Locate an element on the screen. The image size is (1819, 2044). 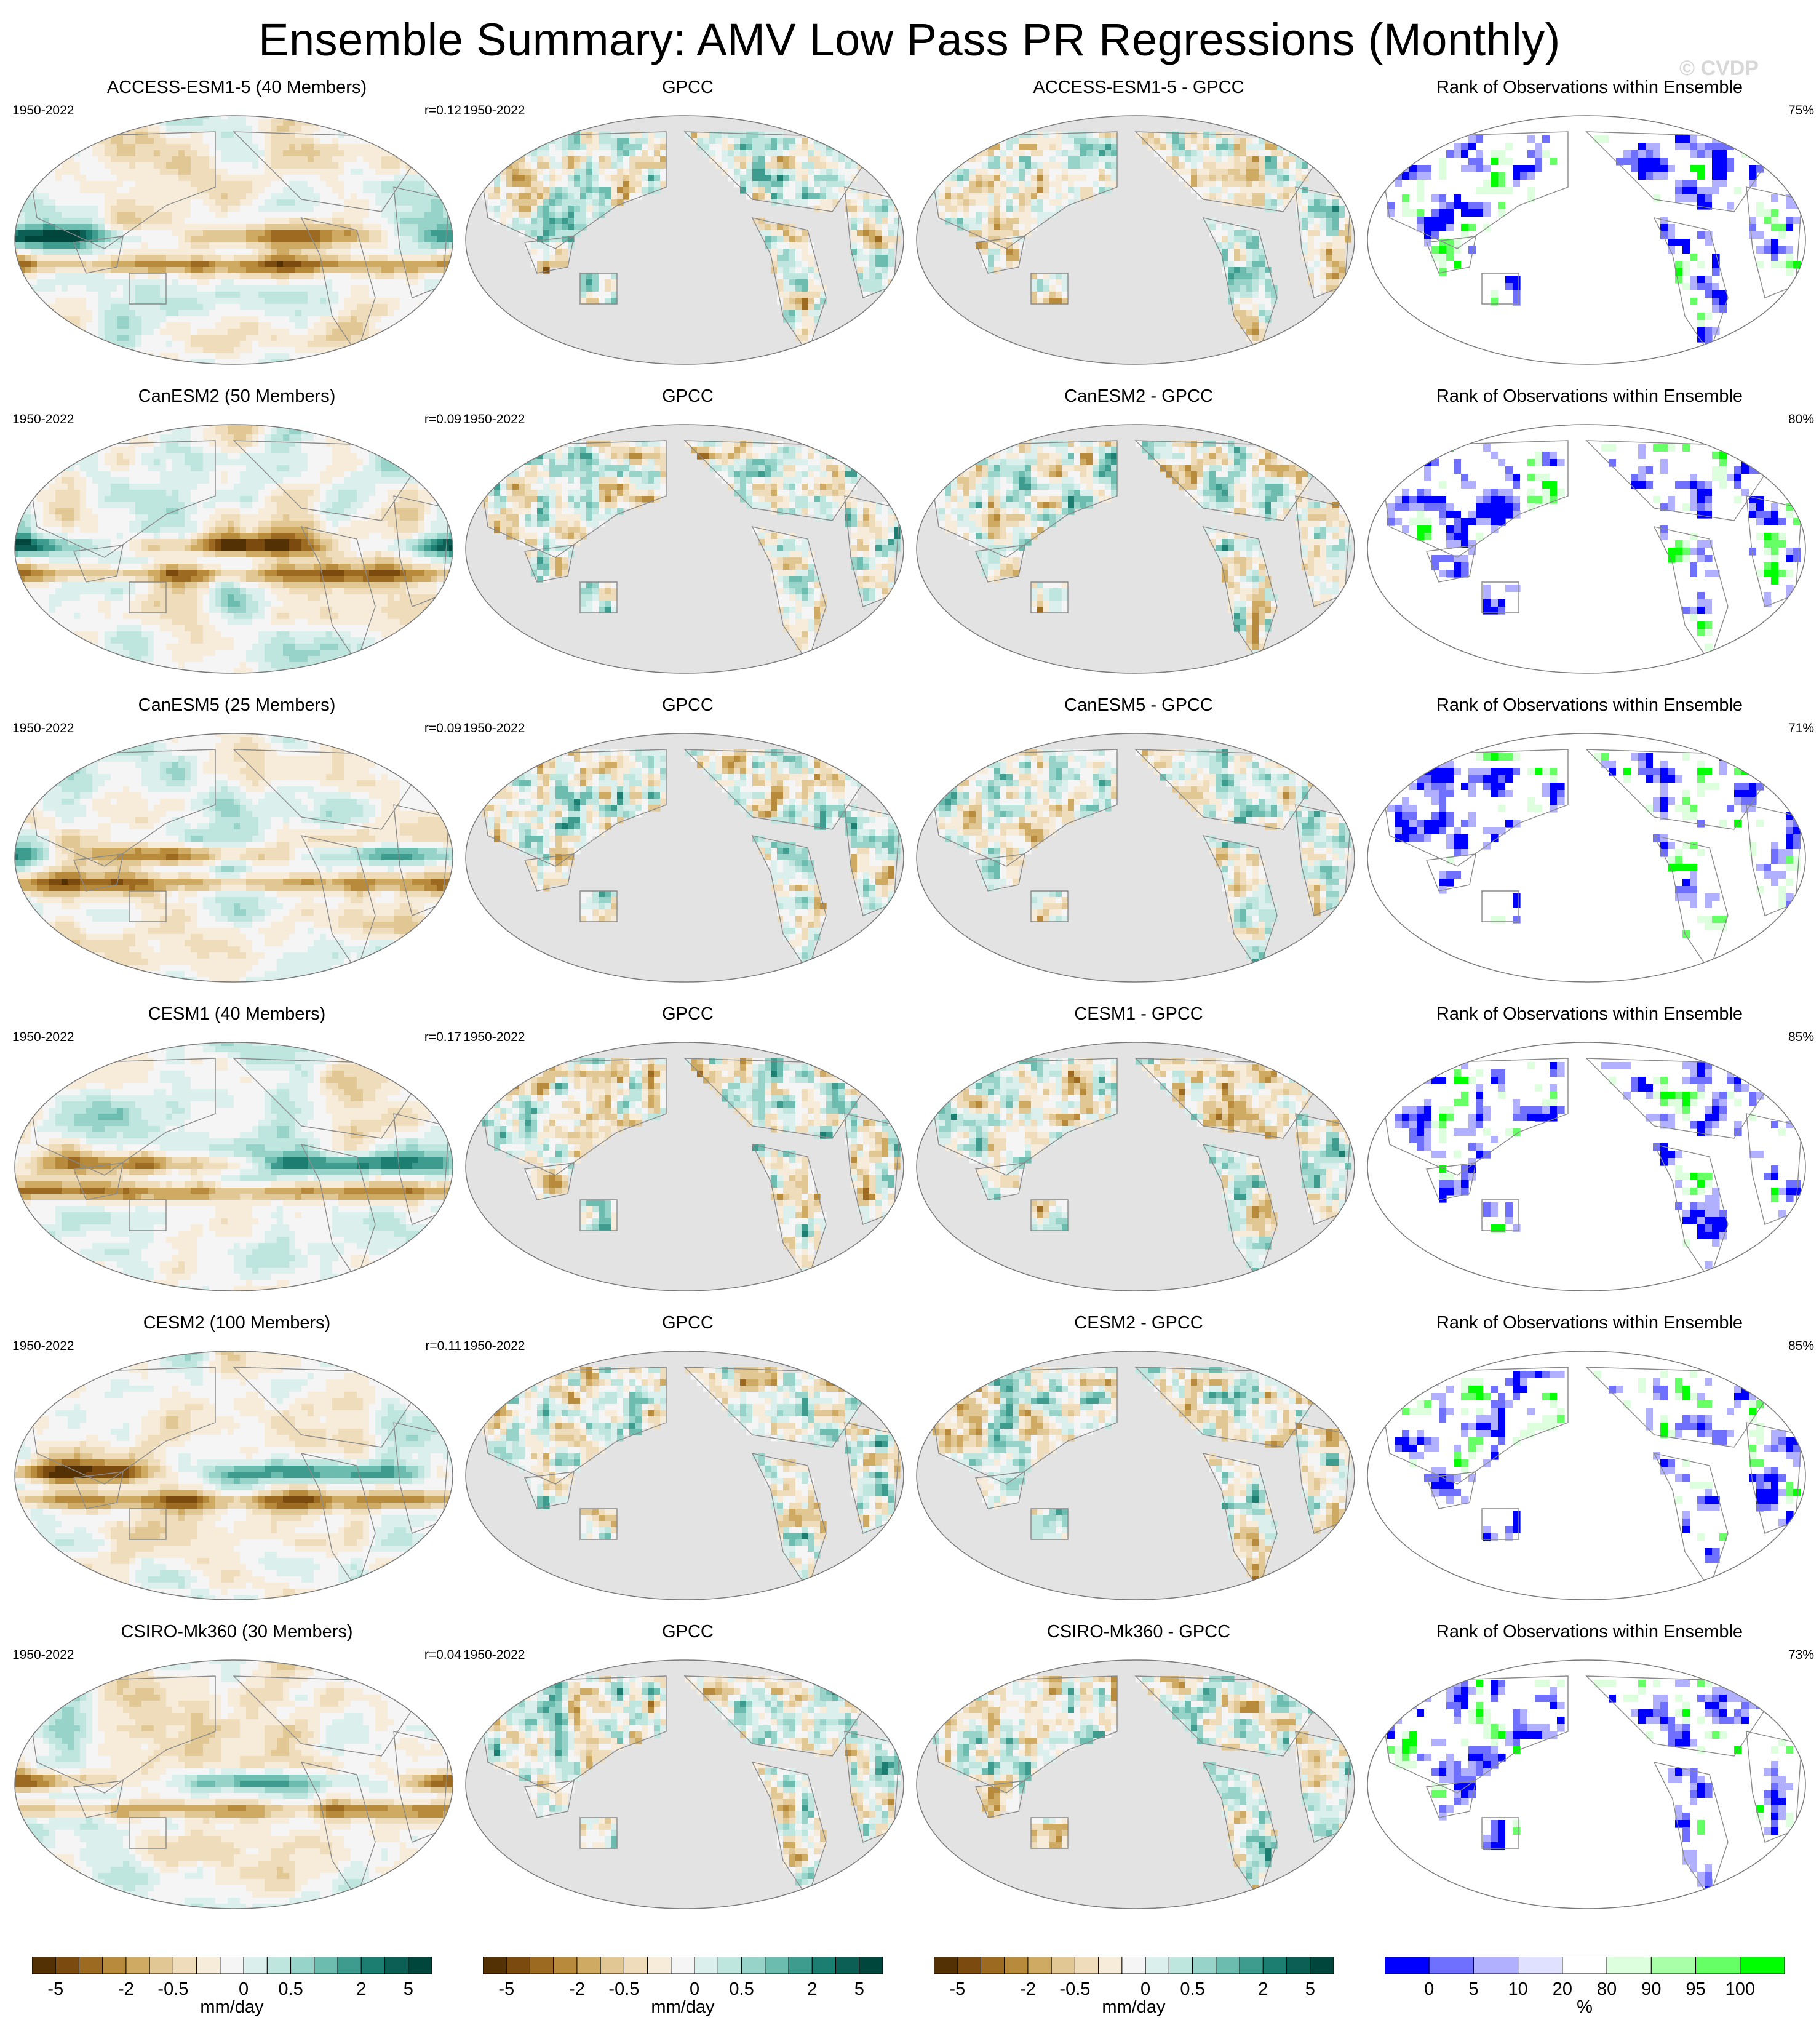
rank-percent: 75% is located at coordinates (1801, 110).